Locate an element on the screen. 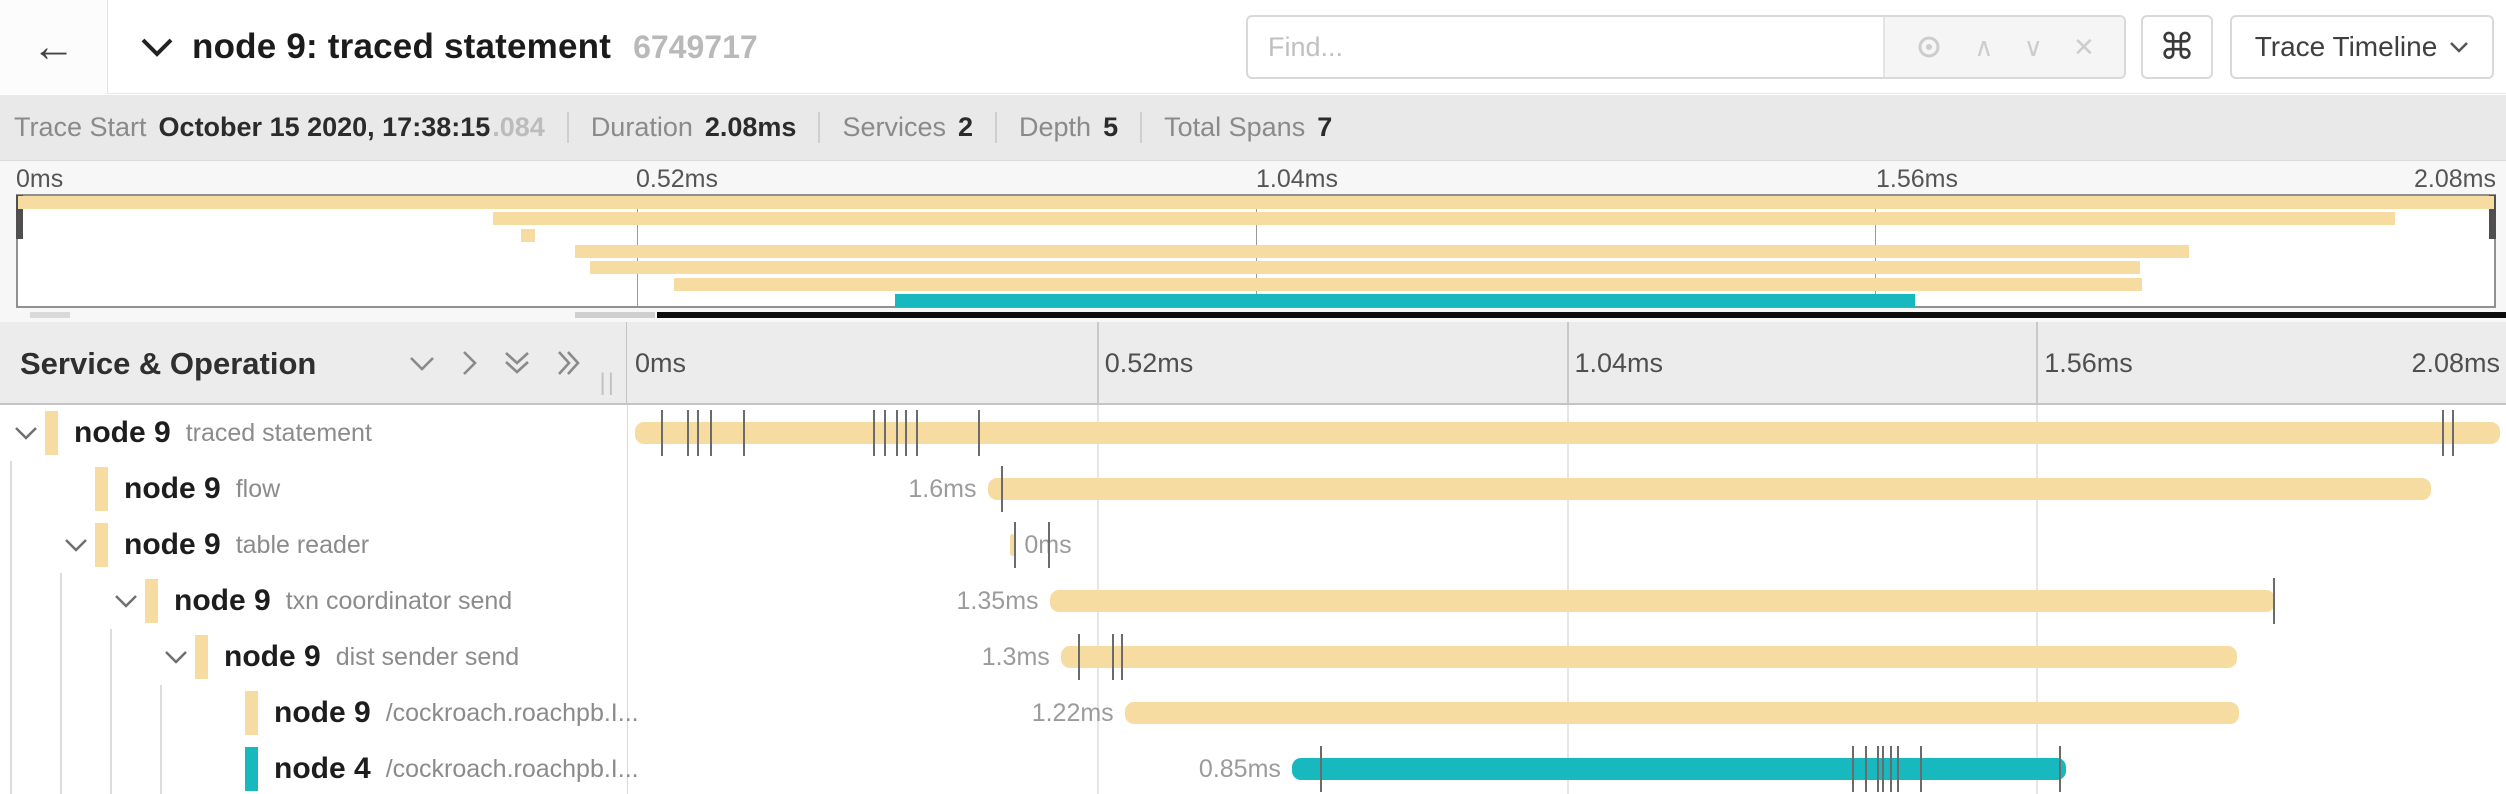  span-timeline-cell is located at coordinates (1566, 433).